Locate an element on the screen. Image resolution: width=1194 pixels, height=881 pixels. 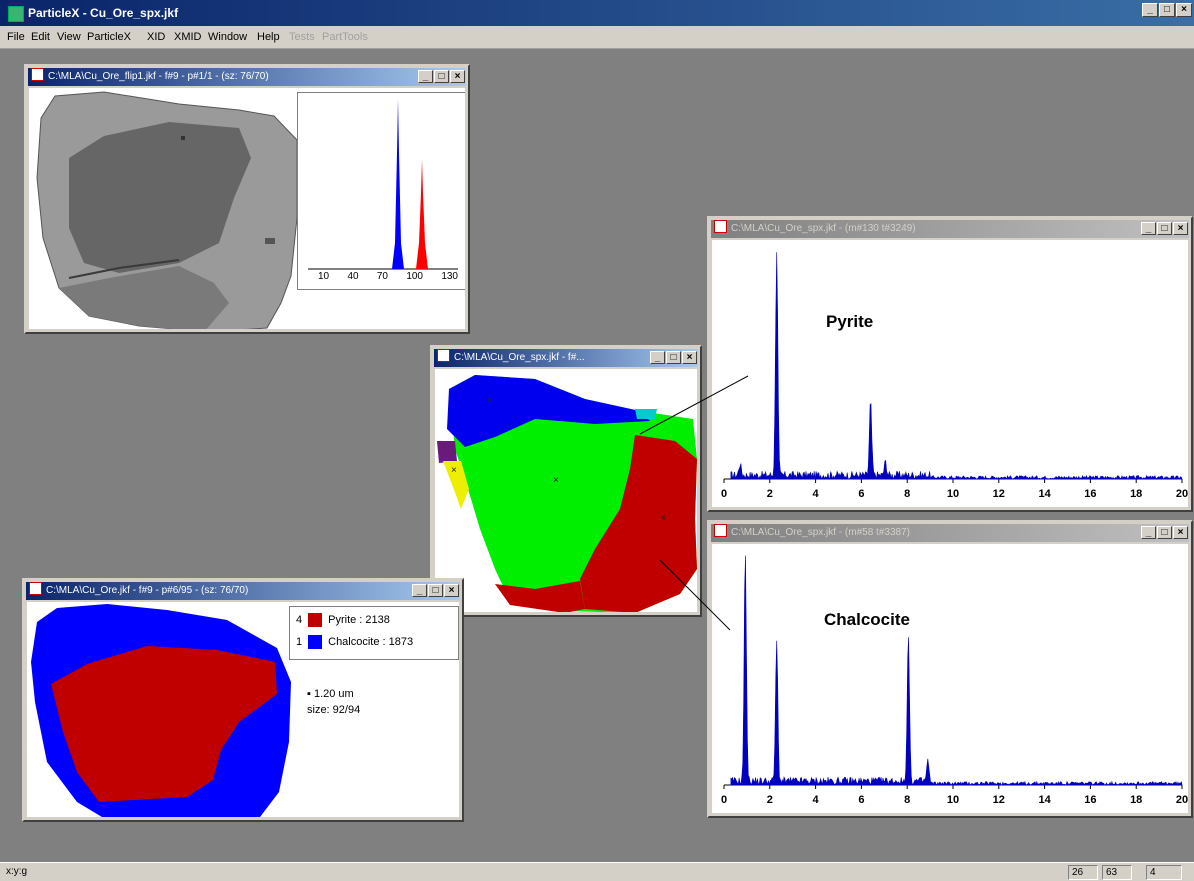
histogram-chart is located at coordinates (383, 184).